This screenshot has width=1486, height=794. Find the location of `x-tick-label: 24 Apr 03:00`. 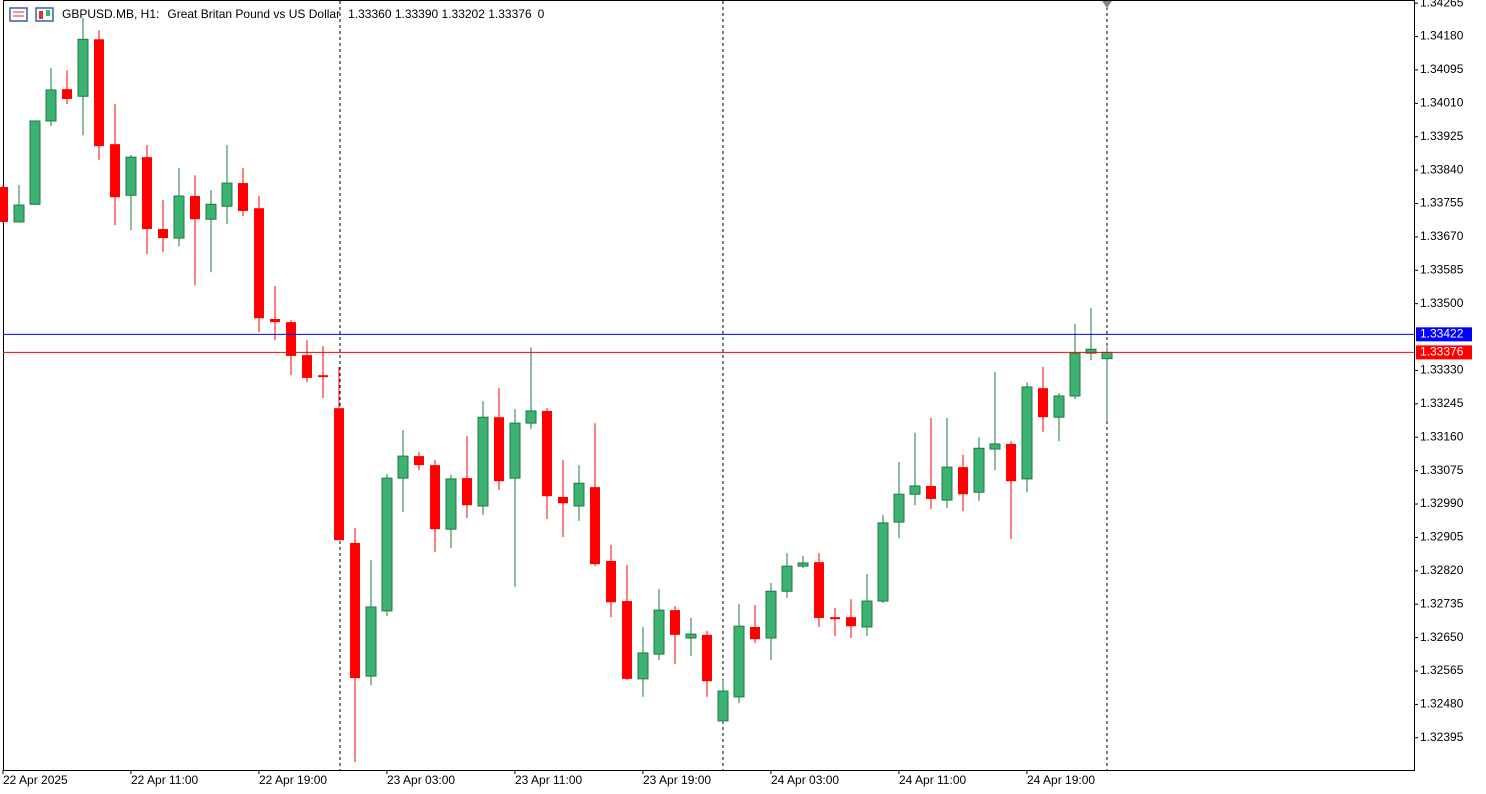

x-tick-label: 24 Apr 03:00 is located at coordinates (805, 780).